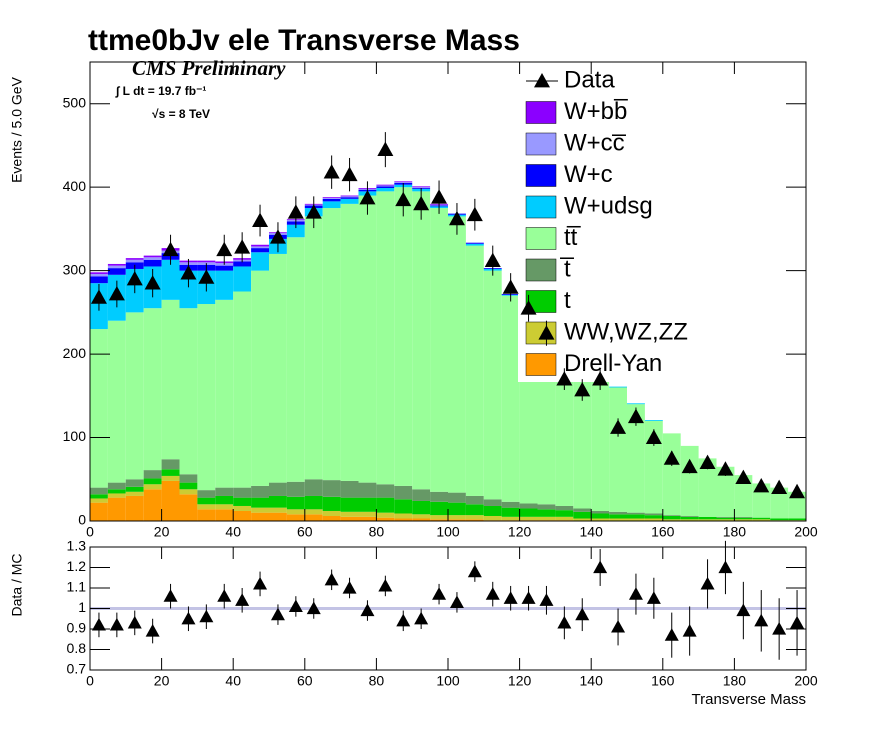 Image resolution: width=896 pixels, height=729 pixels. What do you see at coordinates (596, 111) in the screenshot?
I see `legend-label: W+bb̅` at bounding box center [596, 111].